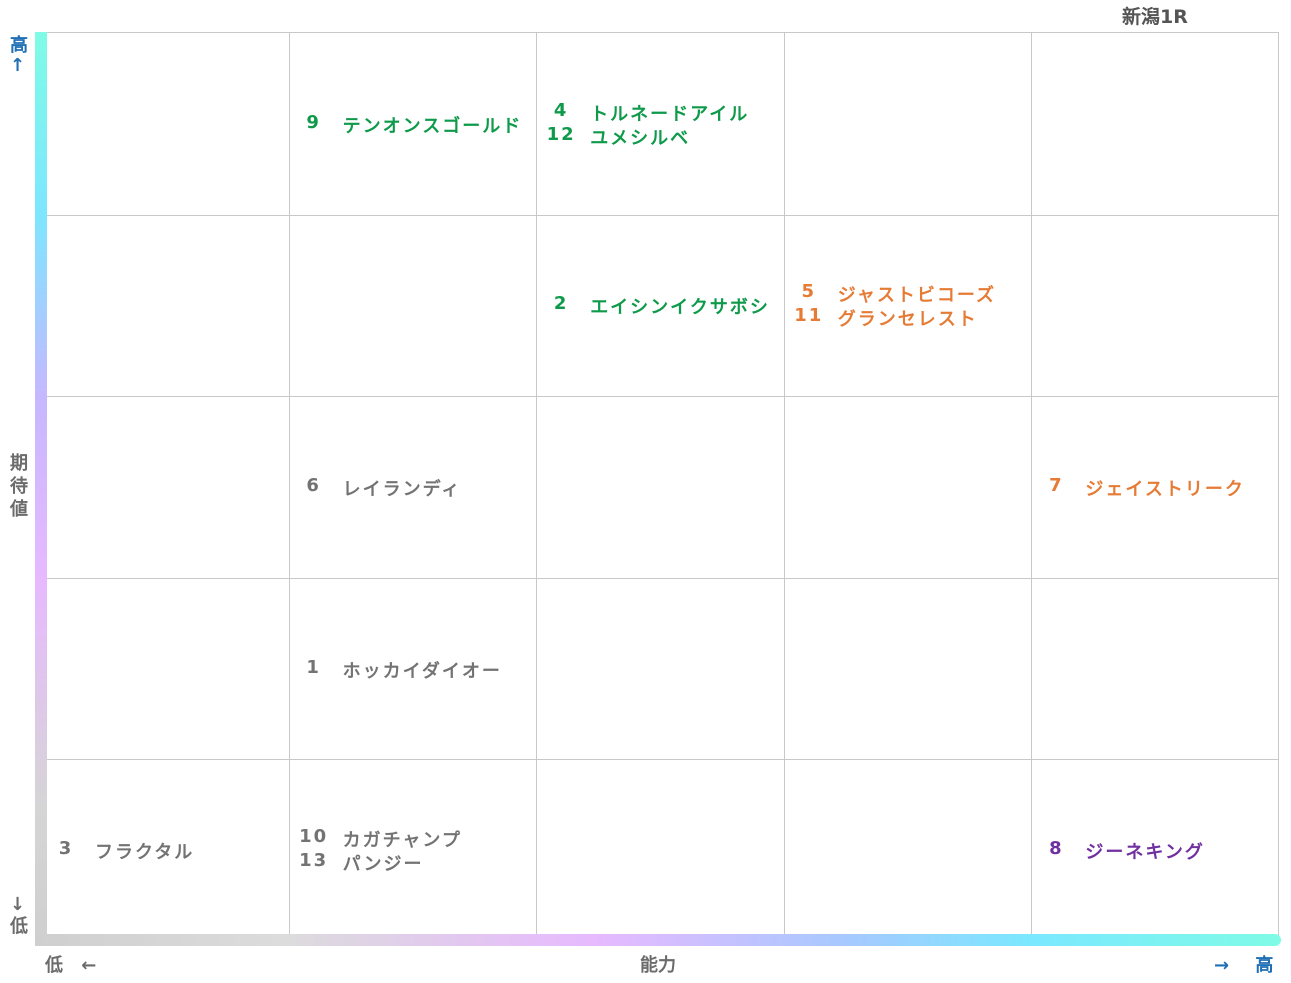 This screenshot has height=983, width=1291. Describe the element at coordinates (432, 126) in the screenshot. I see `entry-name: テンオンスゴールド` at that location.